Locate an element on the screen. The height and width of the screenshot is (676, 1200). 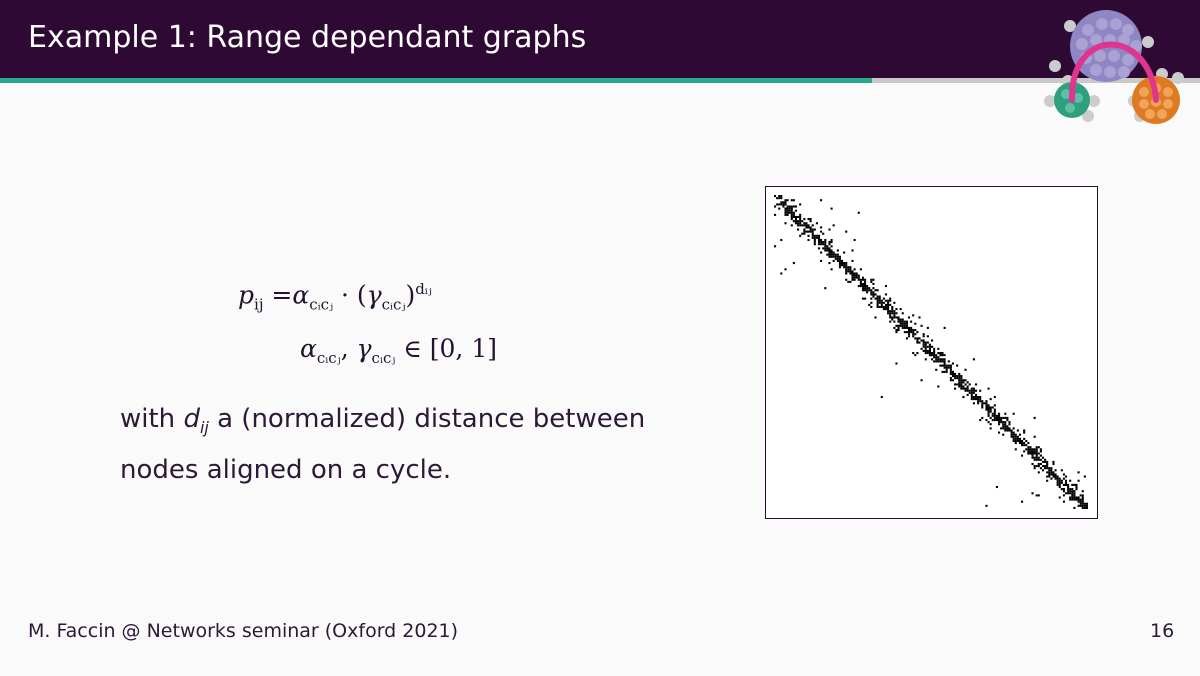
eq-alpha: α is located at coordinates (301, 295).